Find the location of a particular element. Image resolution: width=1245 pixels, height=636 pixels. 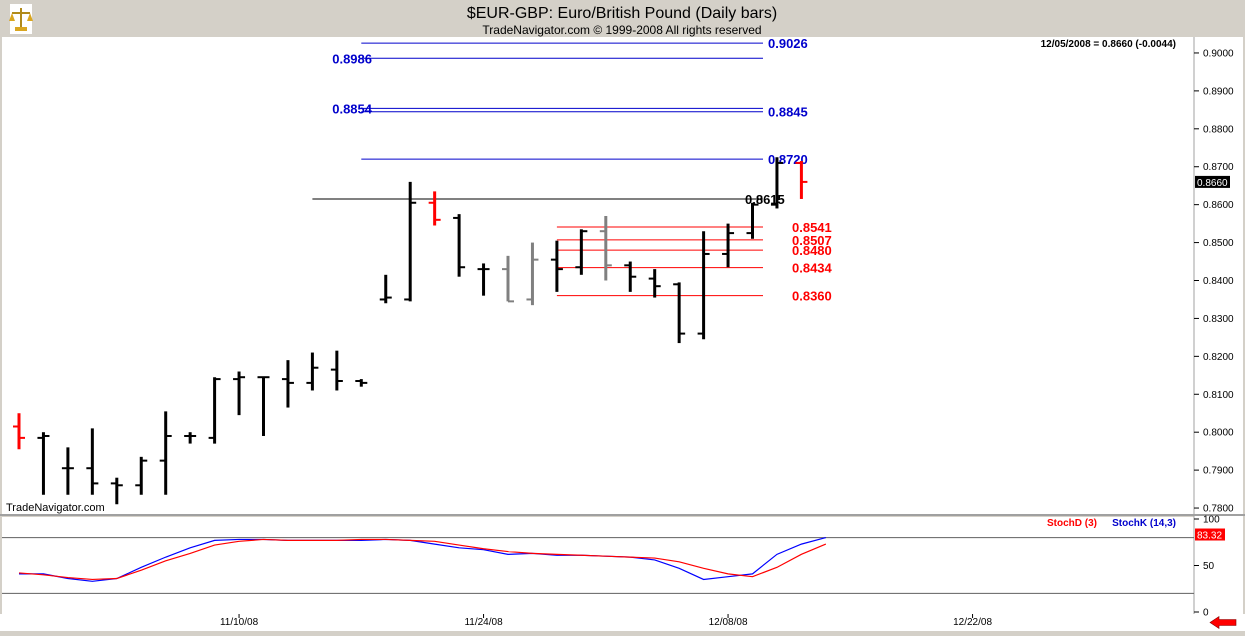

stochastic-lines is located at coordinates (598, 565).